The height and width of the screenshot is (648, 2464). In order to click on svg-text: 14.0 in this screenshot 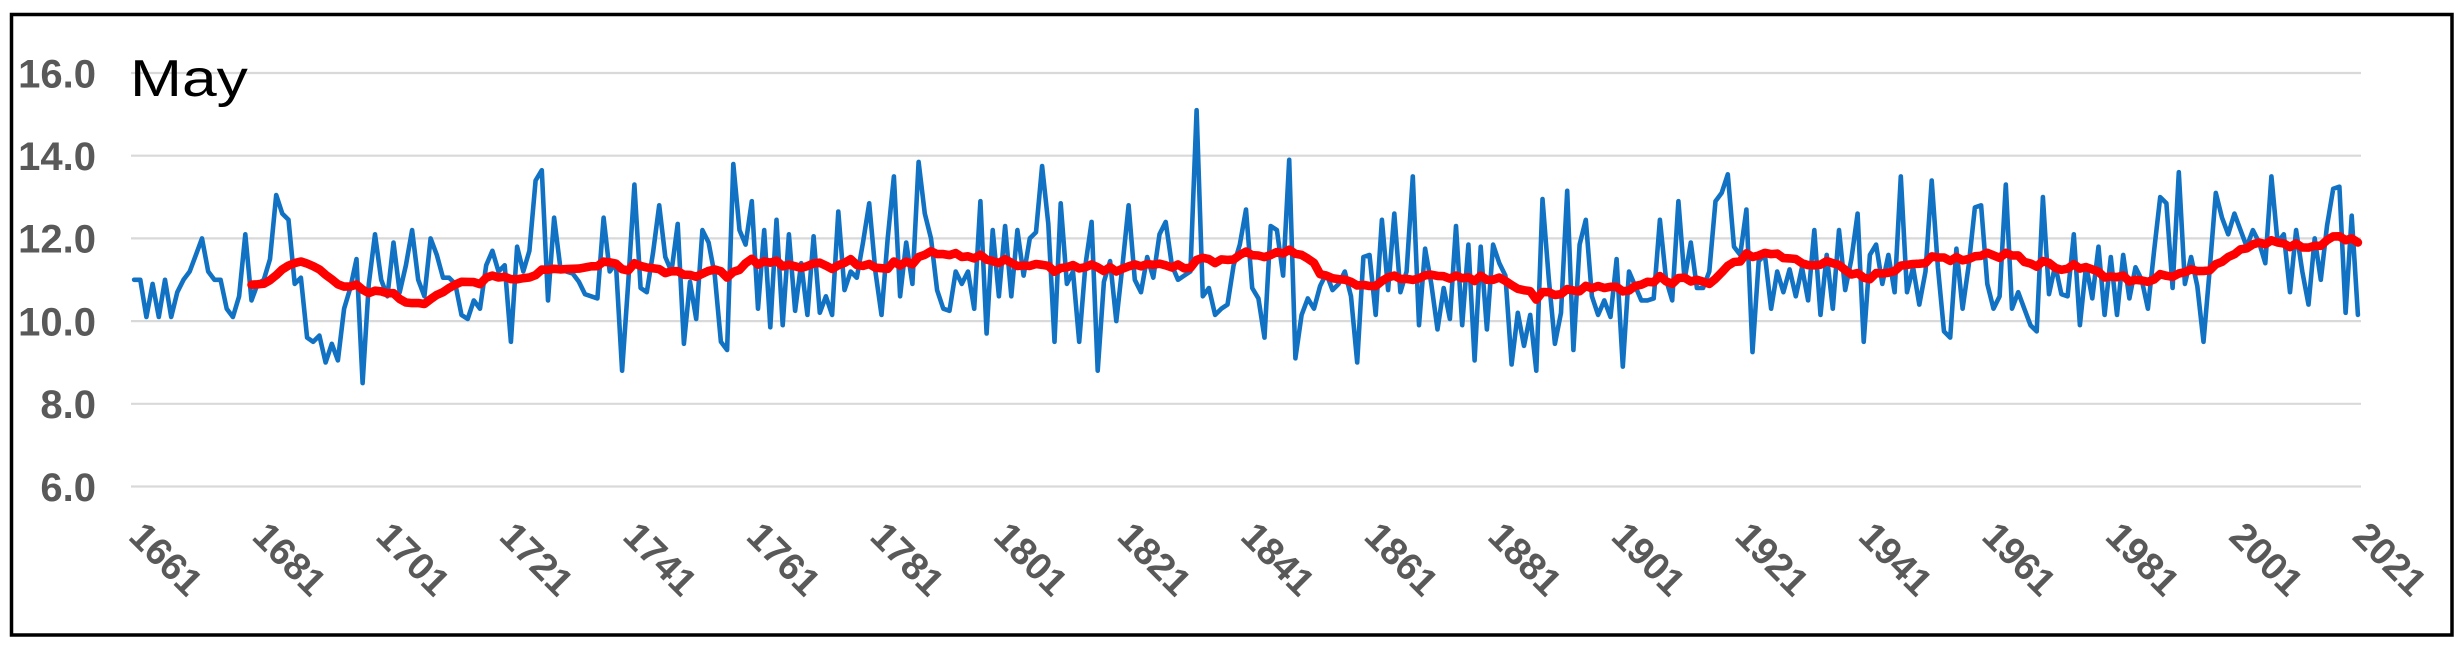, I will do `click(57, 157)`.